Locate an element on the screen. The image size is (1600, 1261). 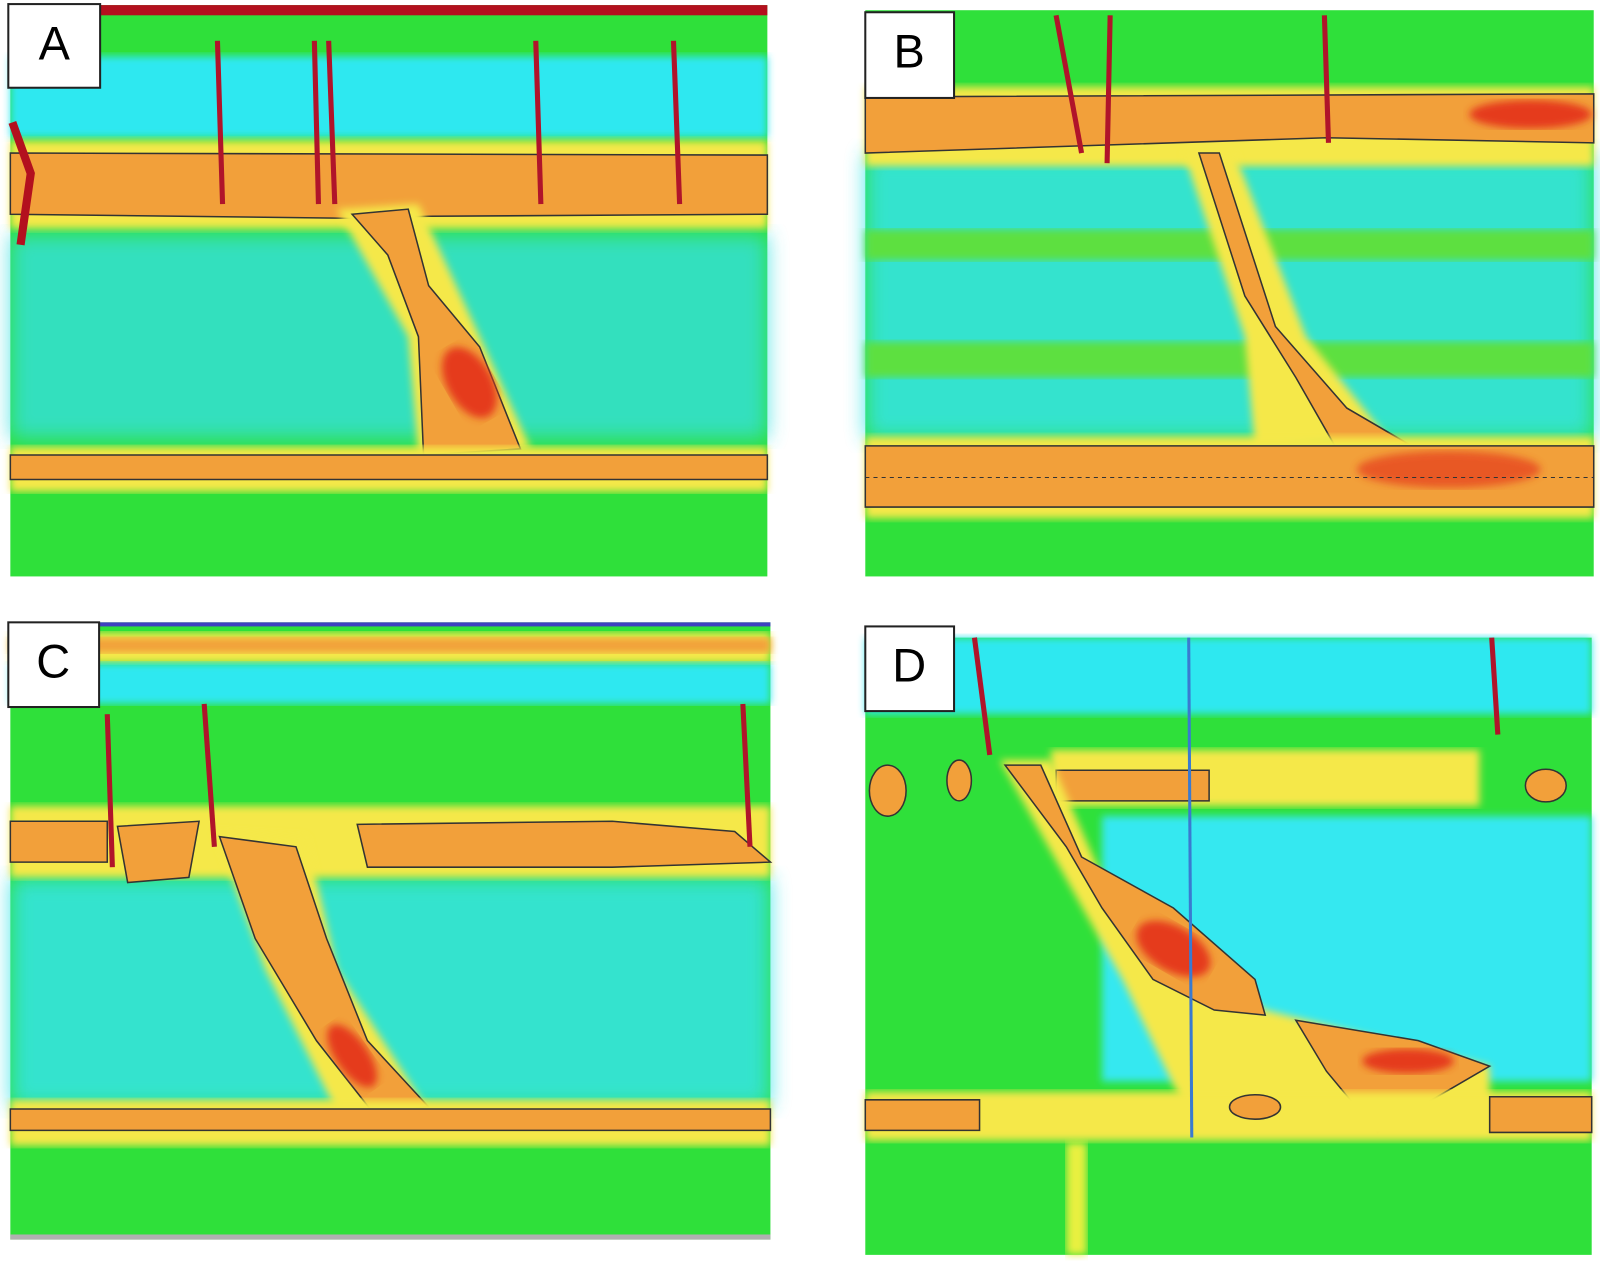
panel-label: D is located at coordinates (909, 666).